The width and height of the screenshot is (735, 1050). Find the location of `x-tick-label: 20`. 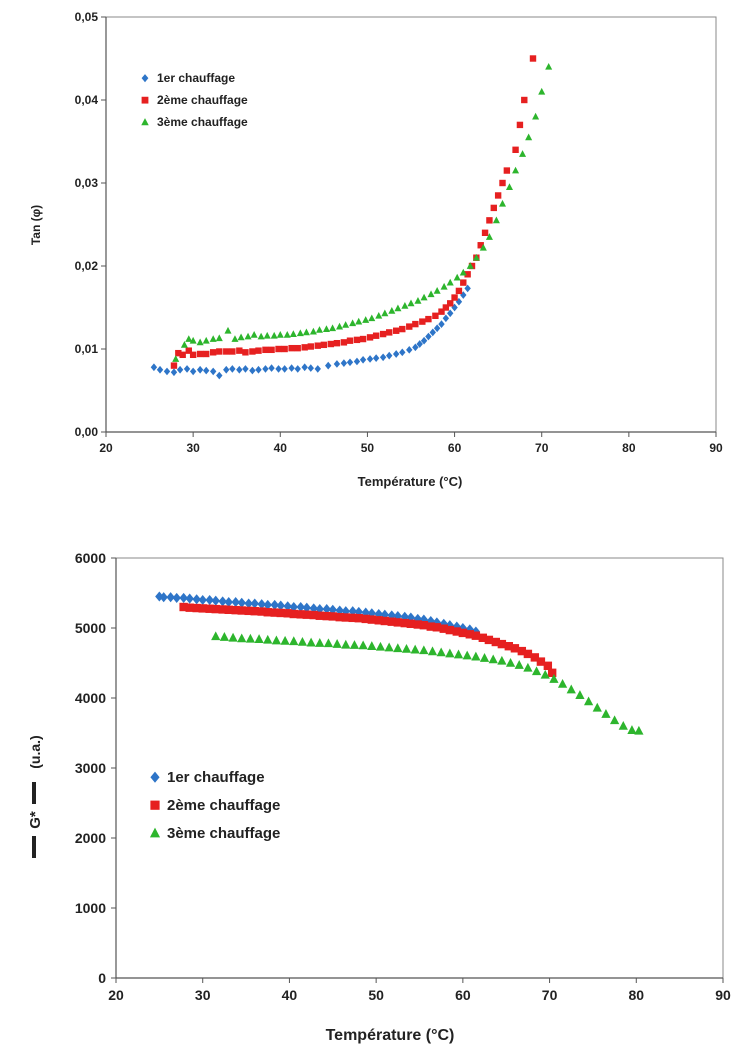

x-tick-label: 20 is located at coordinates (116, 995).